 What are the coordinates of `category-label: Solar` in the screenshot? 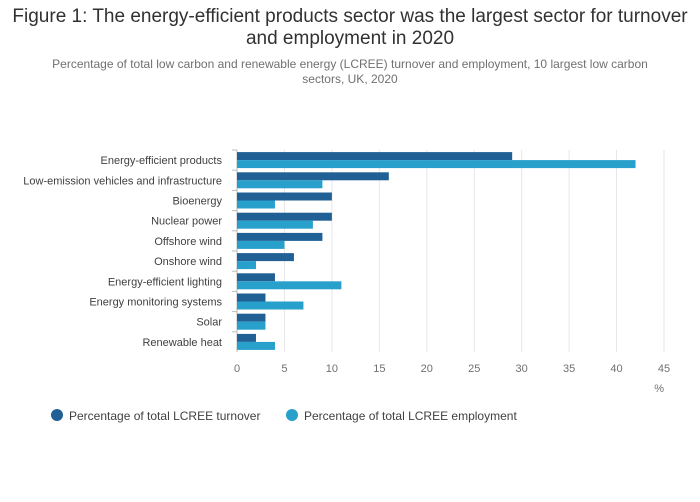 It's located at (209, 323).